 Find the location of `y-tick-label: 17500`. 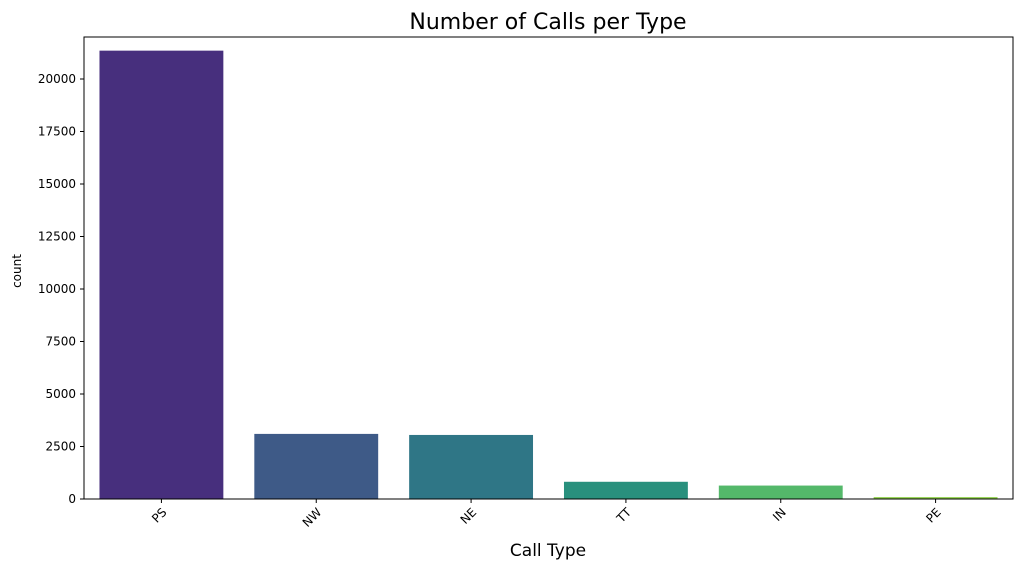

y-tick-label: 17500 is located at coordinates (57, 132).